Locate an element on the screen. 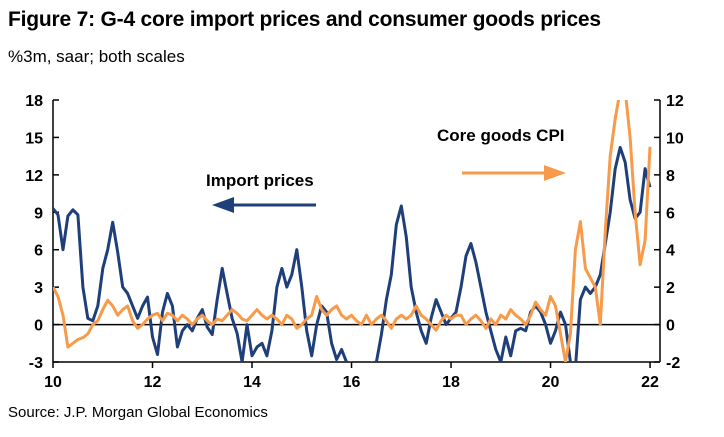 The image size is (724, 437). left-tick-label: 9 is located at coordinates (38, 213).